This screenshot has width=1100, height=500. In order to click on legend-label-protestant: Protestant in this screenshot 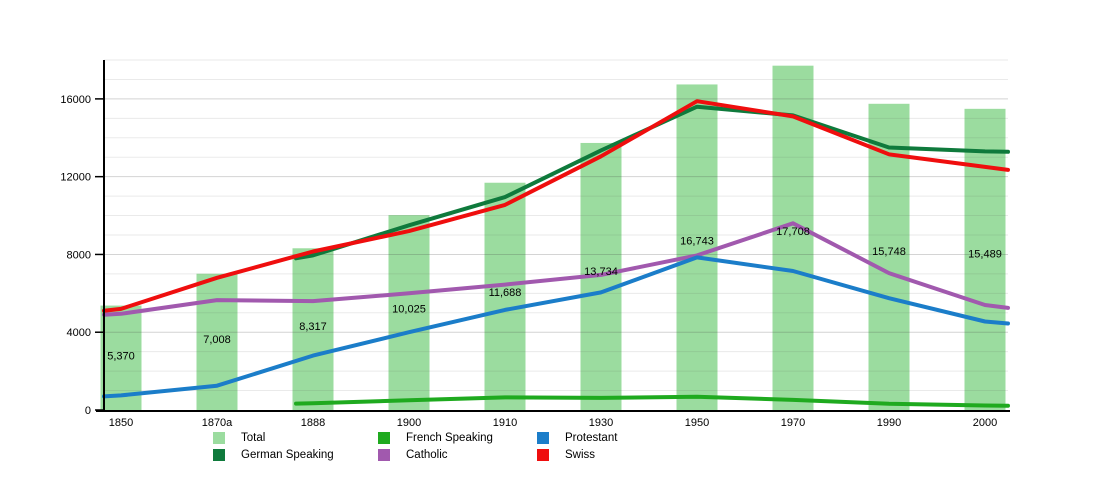, I will do `click(591, 437)`.